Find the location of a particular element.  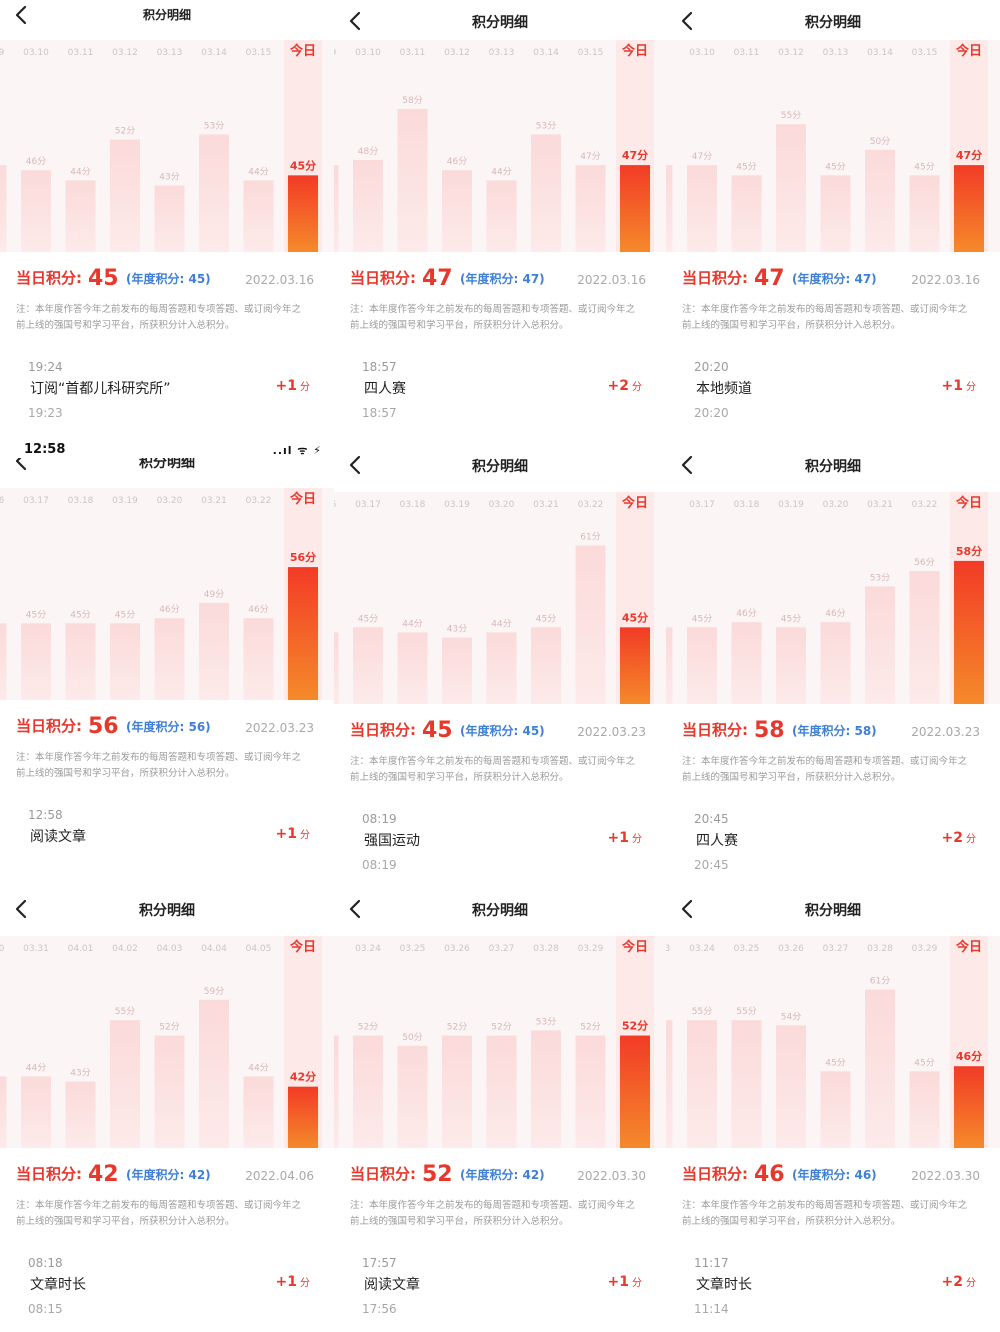

x-tick-label: 03.09 is located at coordinates (2, 53).